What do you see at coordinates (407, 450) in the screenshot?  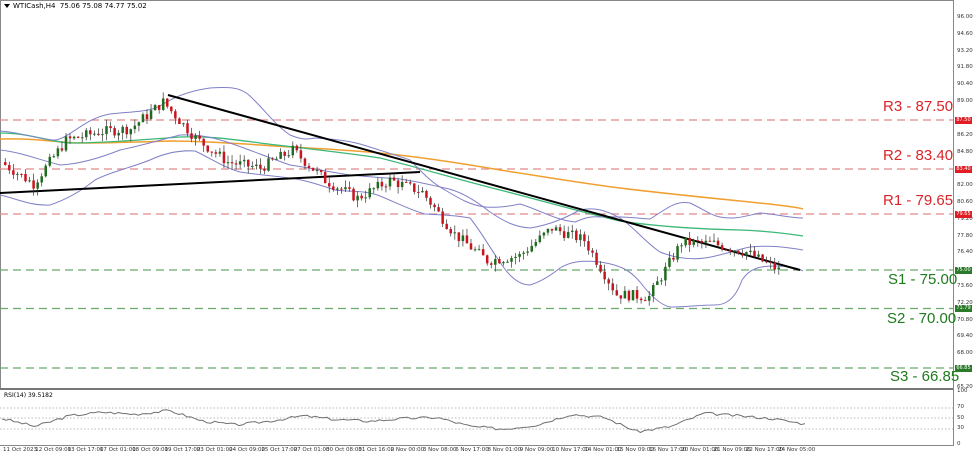 I see `time-tick: 2 Nov 00:00` at bounding box center [407, 450].